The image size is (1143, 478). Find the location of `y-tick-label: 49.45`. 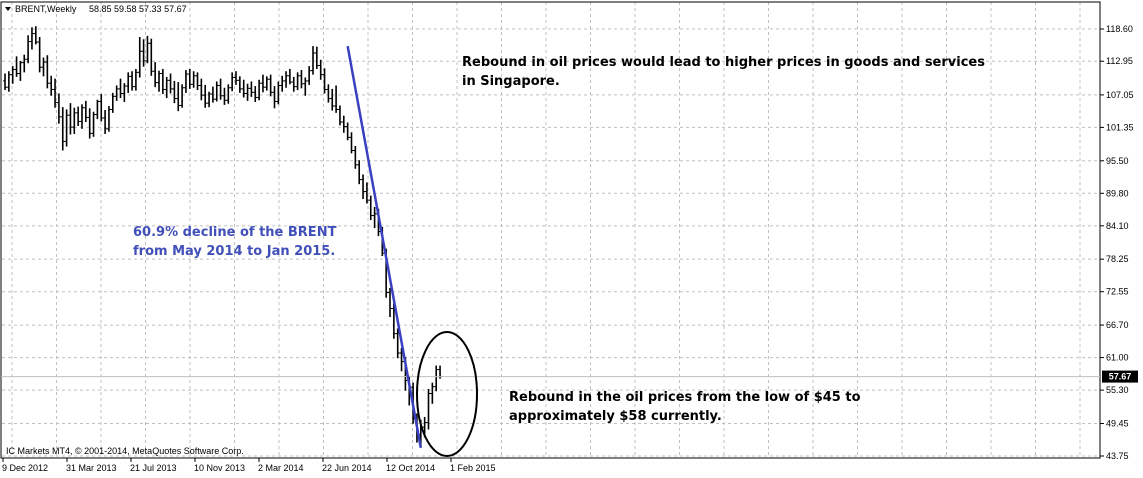

y-tick-label: 49.45 is located at coordinates (1117, 423).